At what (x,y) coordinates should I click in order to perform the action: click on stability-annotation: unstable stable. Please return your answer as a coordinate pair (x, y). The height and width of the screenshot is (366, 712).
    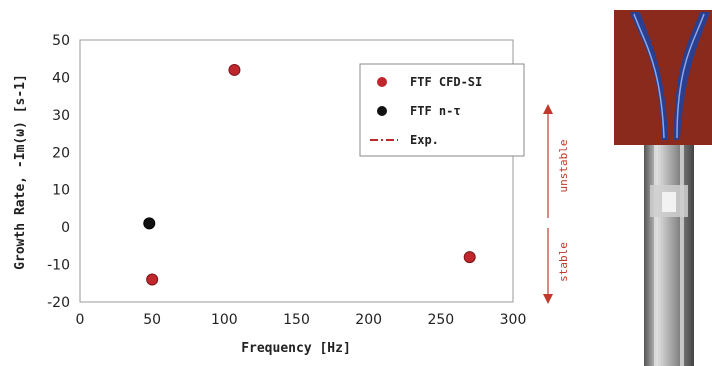
    Looking at the image, I should click on (556, 204).